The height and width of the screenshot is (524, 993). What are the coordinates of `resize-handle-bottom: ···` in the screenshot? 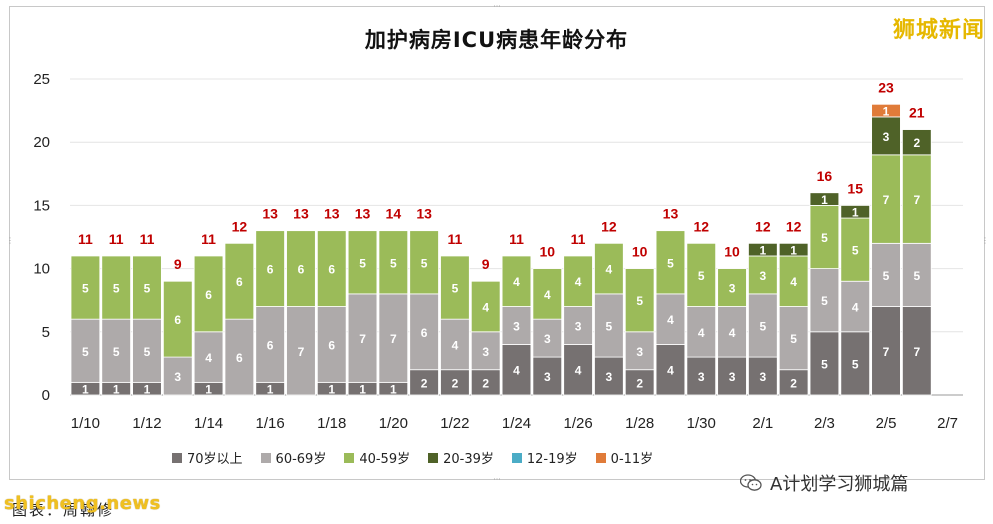 It's located at (497, 479).